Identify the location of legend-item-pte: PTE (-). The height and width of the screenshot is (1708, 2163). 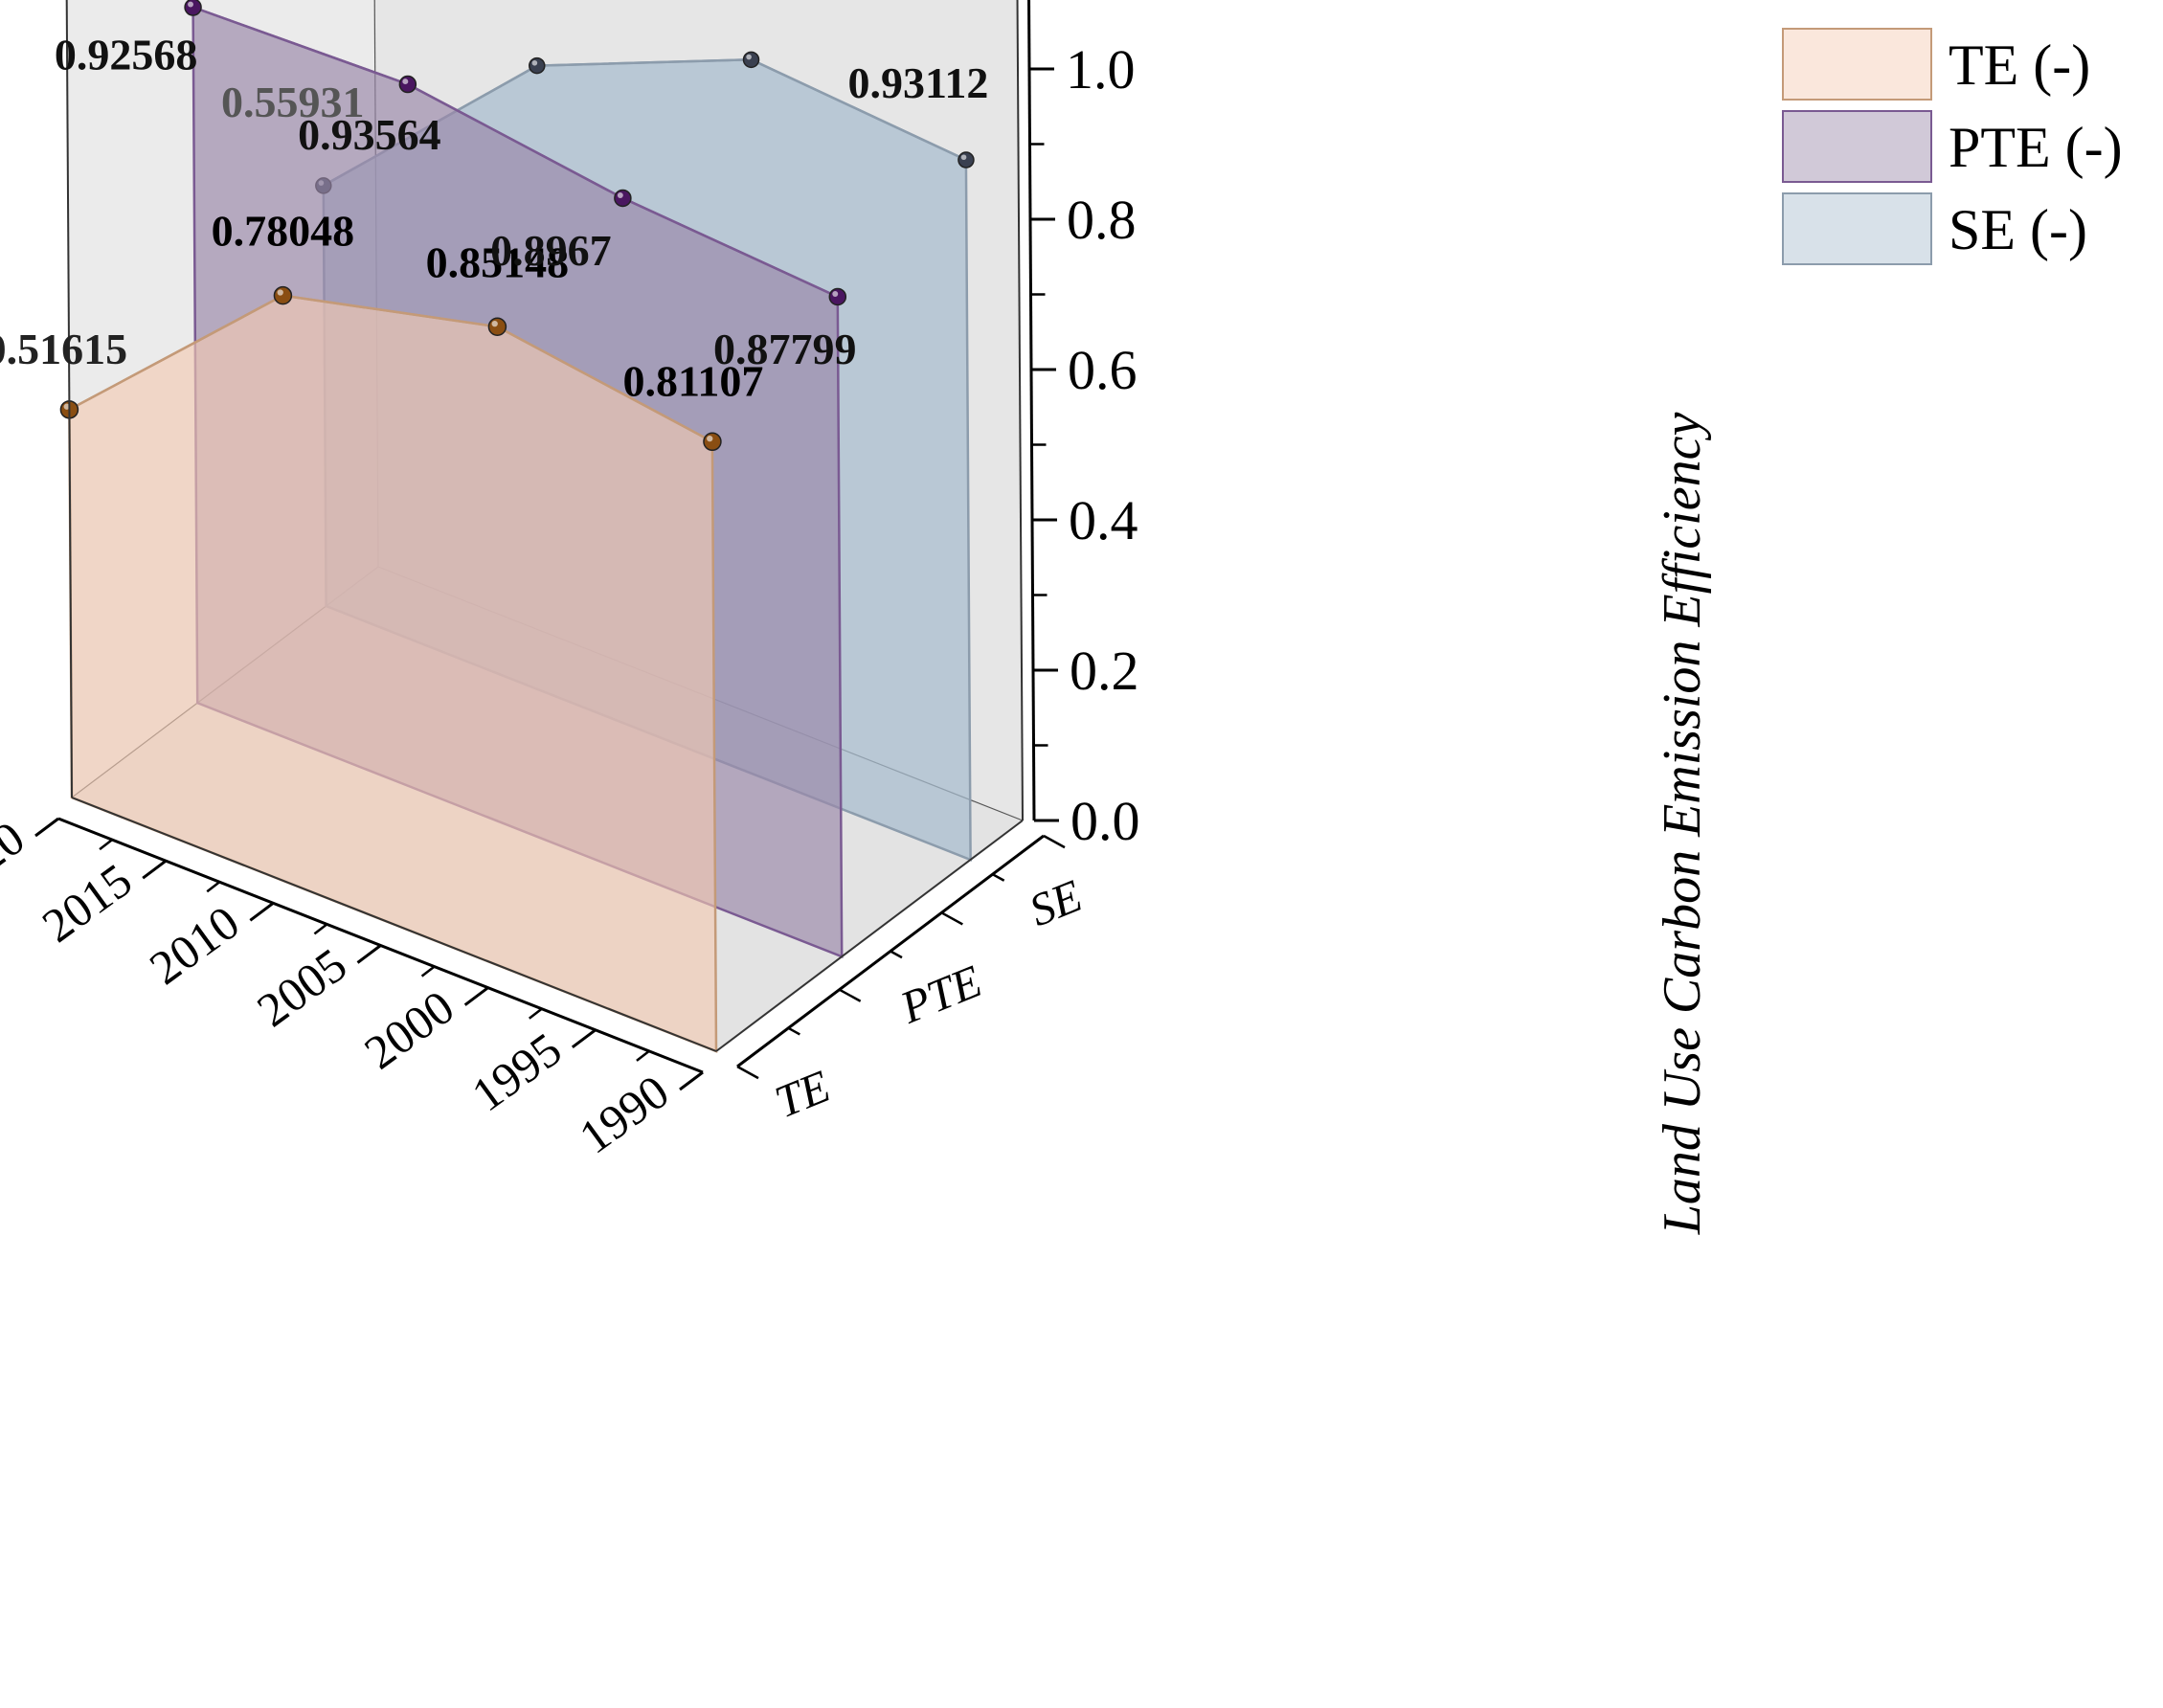
(1952, 146).